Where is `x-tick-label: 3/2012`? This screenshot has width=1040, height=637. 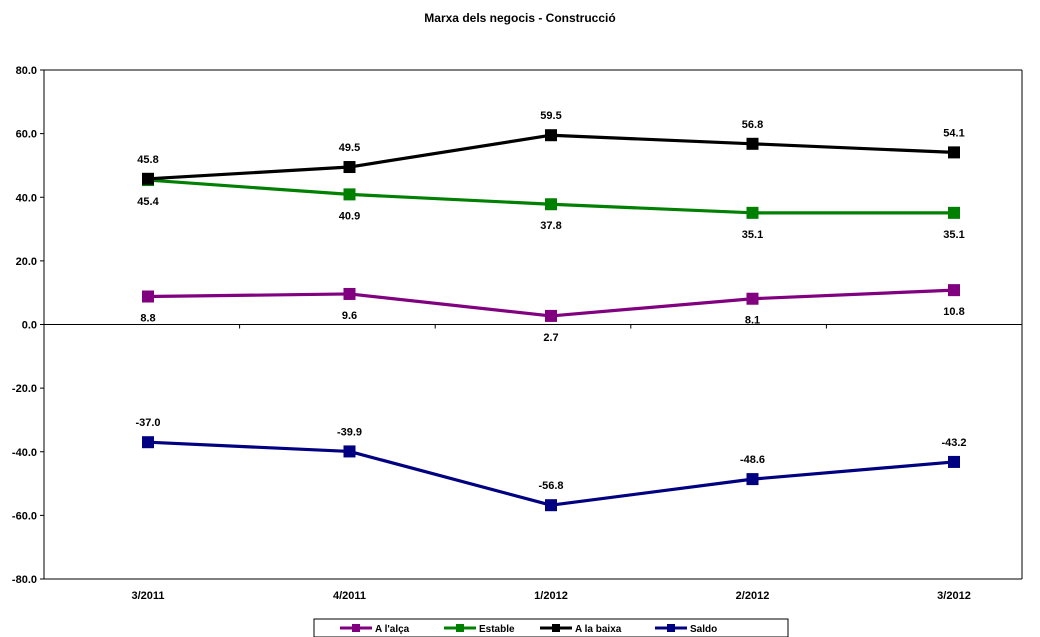
x-tick-label: 3/2012 is located at coordinates (954, 596).